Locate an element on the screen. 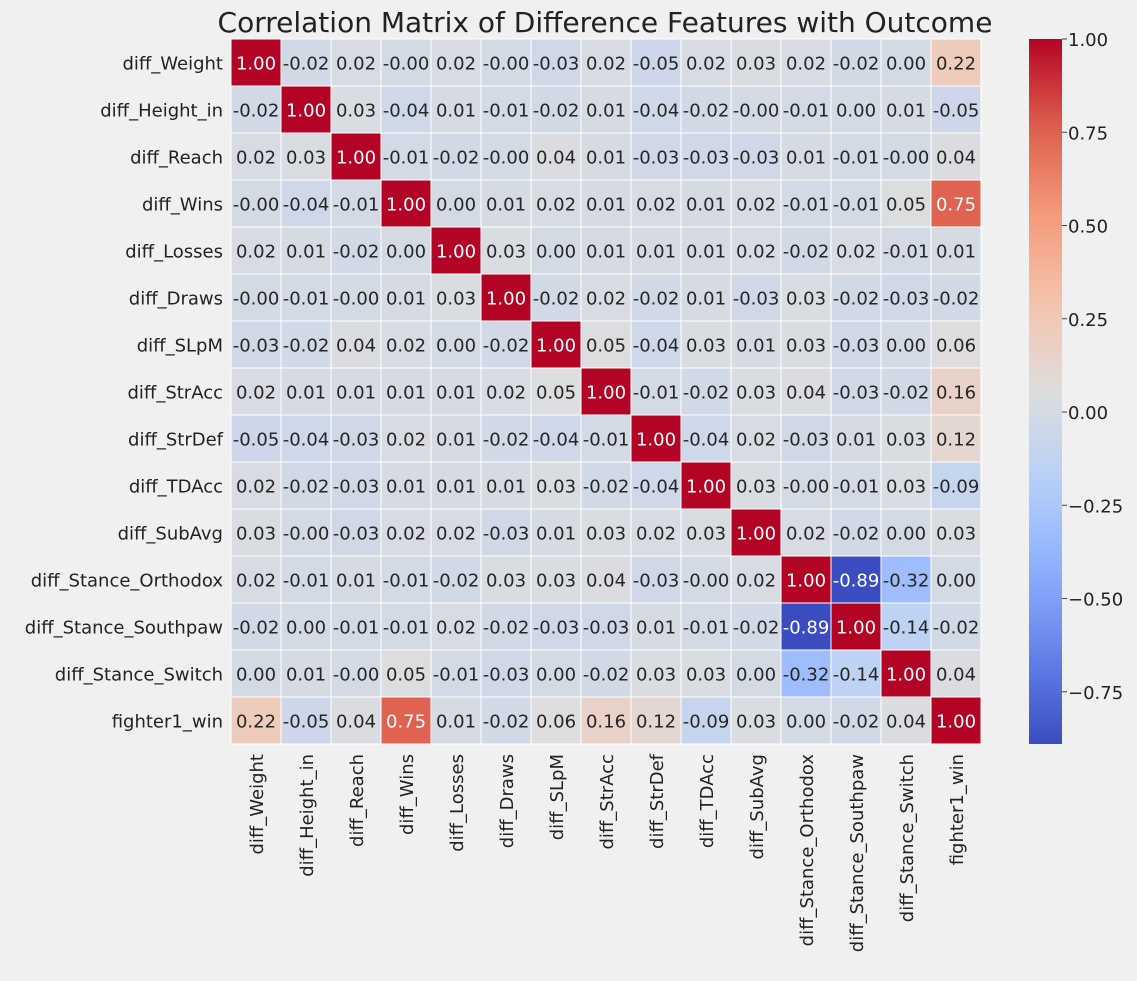  row-tick-label: diff_SLpM is located at coordinates (180, 346).